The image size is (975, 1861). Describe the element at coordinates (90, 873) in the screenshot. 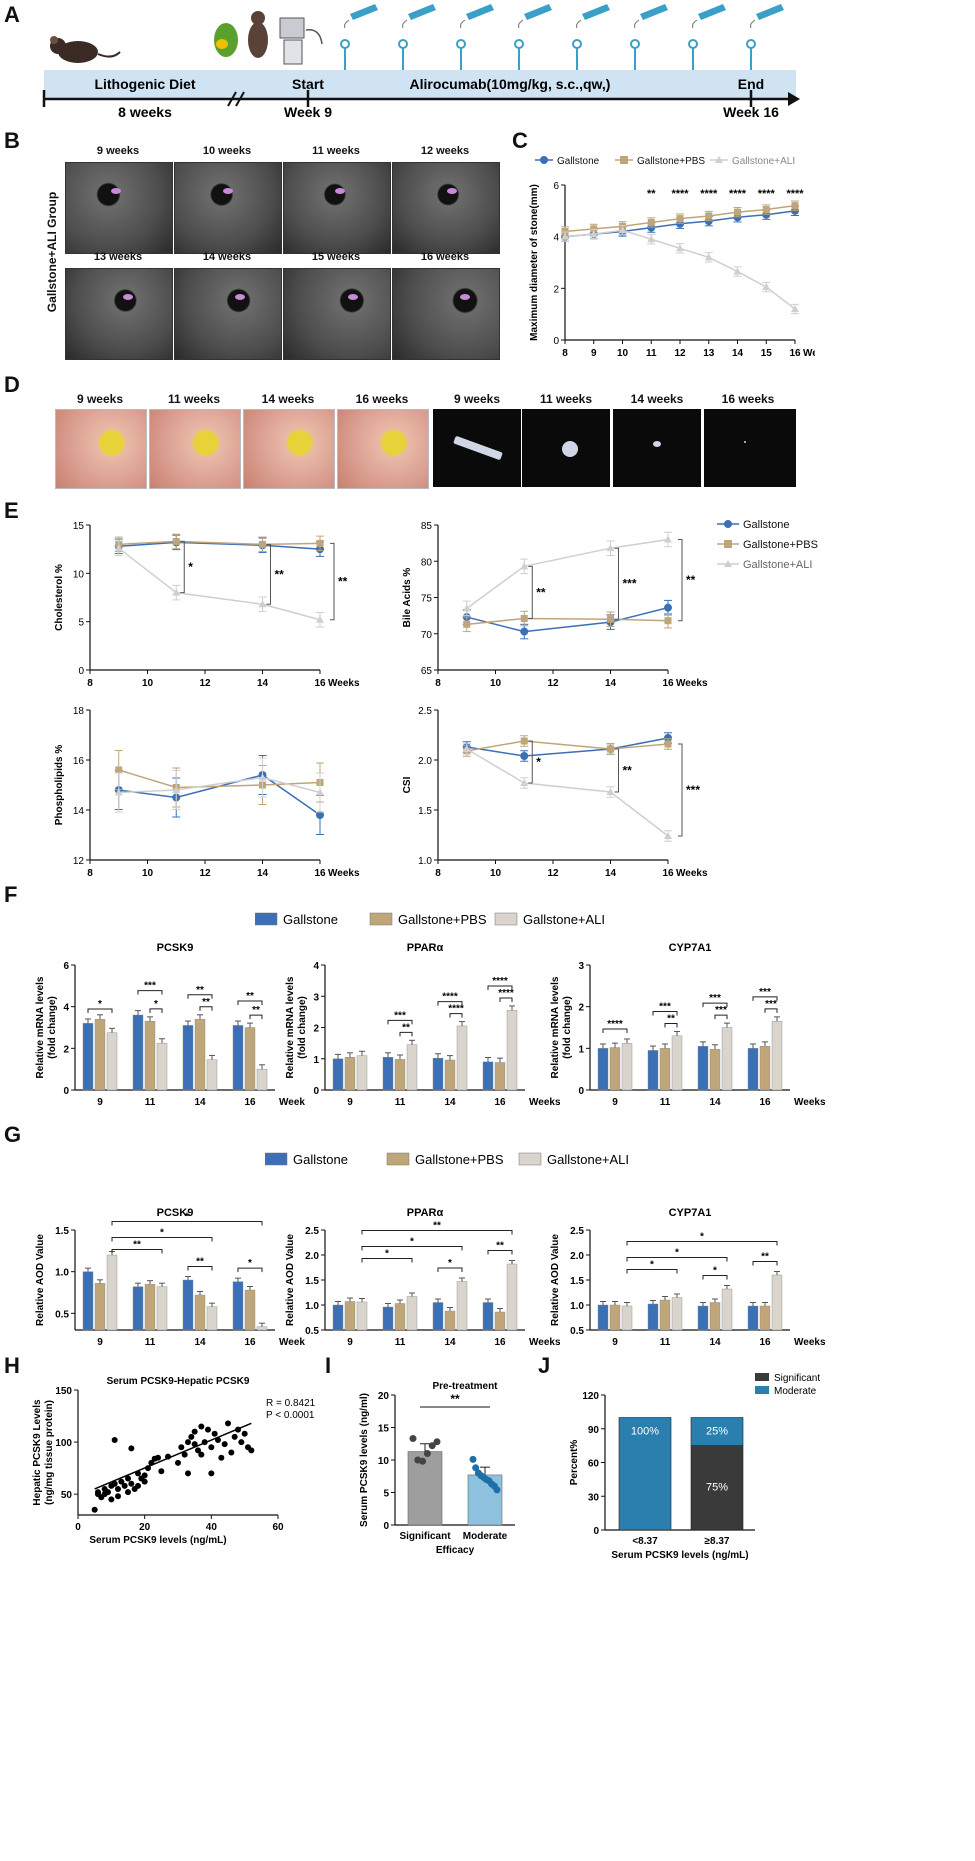

I see `x-tick-label: 8` at that location.